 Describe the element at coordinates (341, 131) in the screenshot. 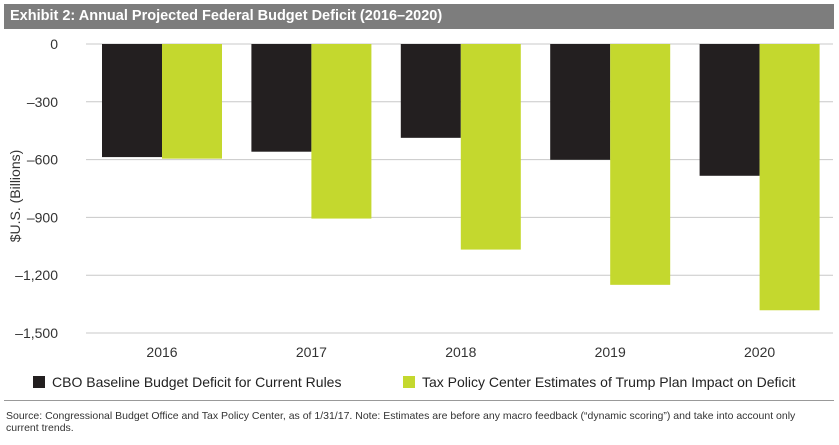

I see `bar-tpc-2017` at that location.